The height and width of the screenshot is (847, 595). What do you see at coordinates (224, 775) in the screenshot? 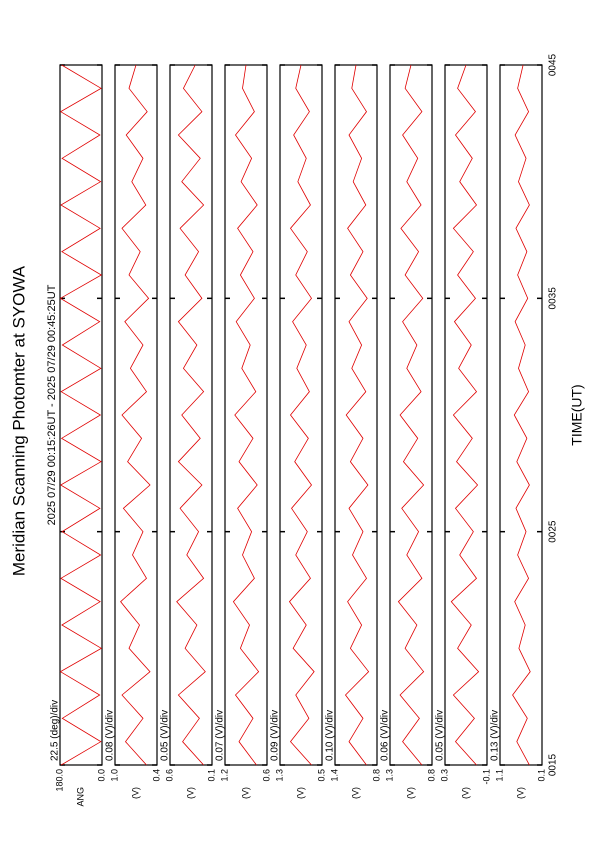
I see `y-tick-label: 1.2` at bounding box center [224, 775].